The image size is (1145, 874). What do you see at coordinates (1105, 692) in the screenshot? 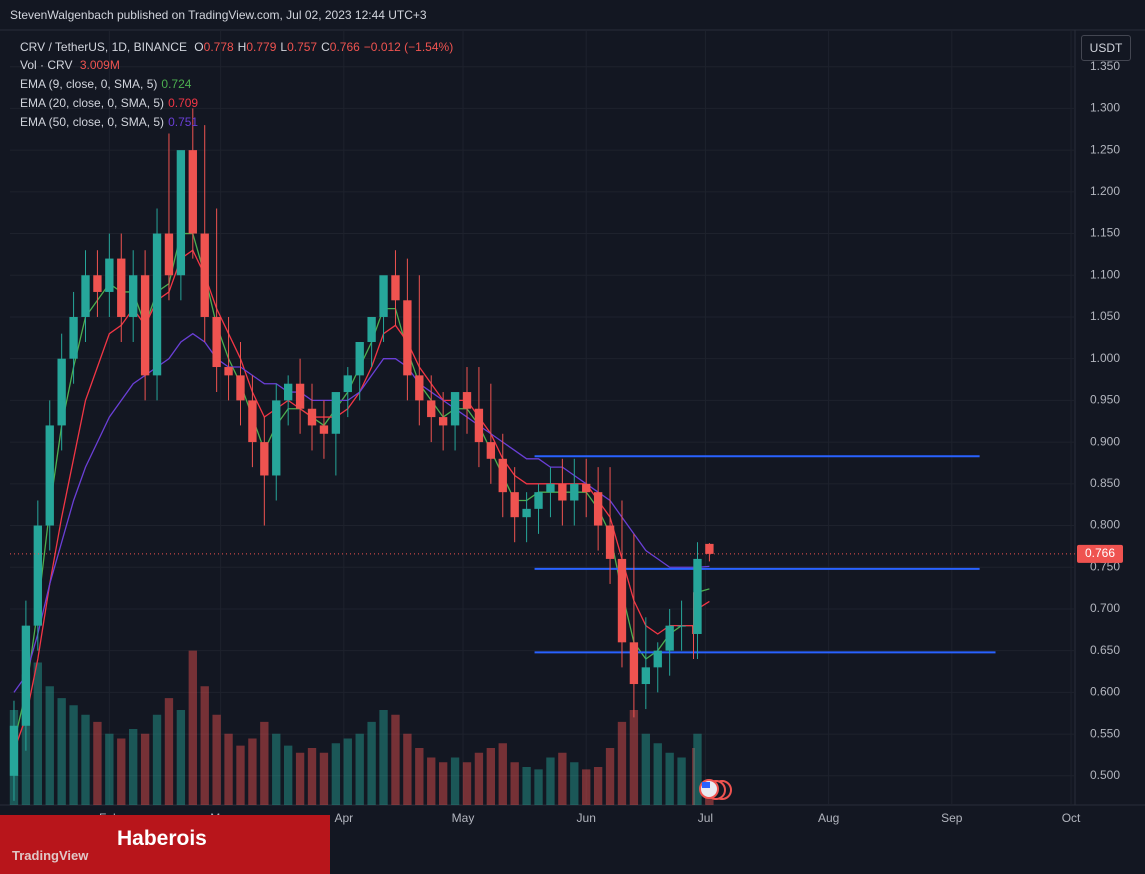
I see `y-tick-label: 0.600` at bounding box center [1105, 692].